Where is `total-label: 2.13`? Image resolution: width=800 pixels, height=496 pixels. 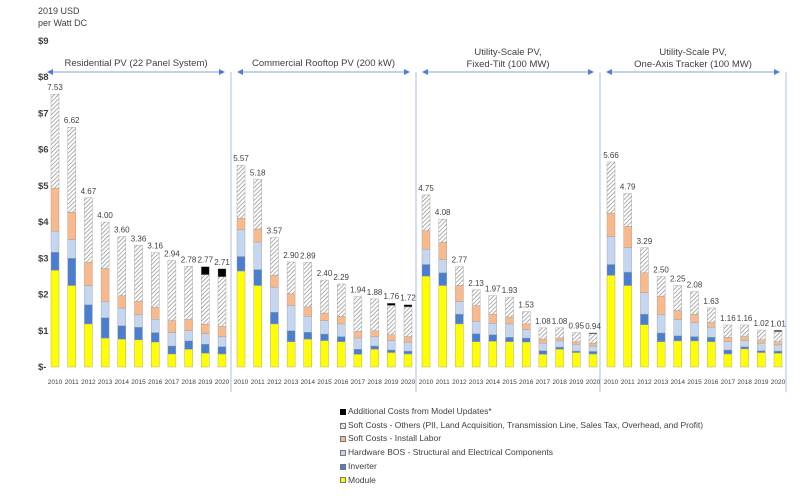 total-label: 2.13 is located at coordinates (476, 283).